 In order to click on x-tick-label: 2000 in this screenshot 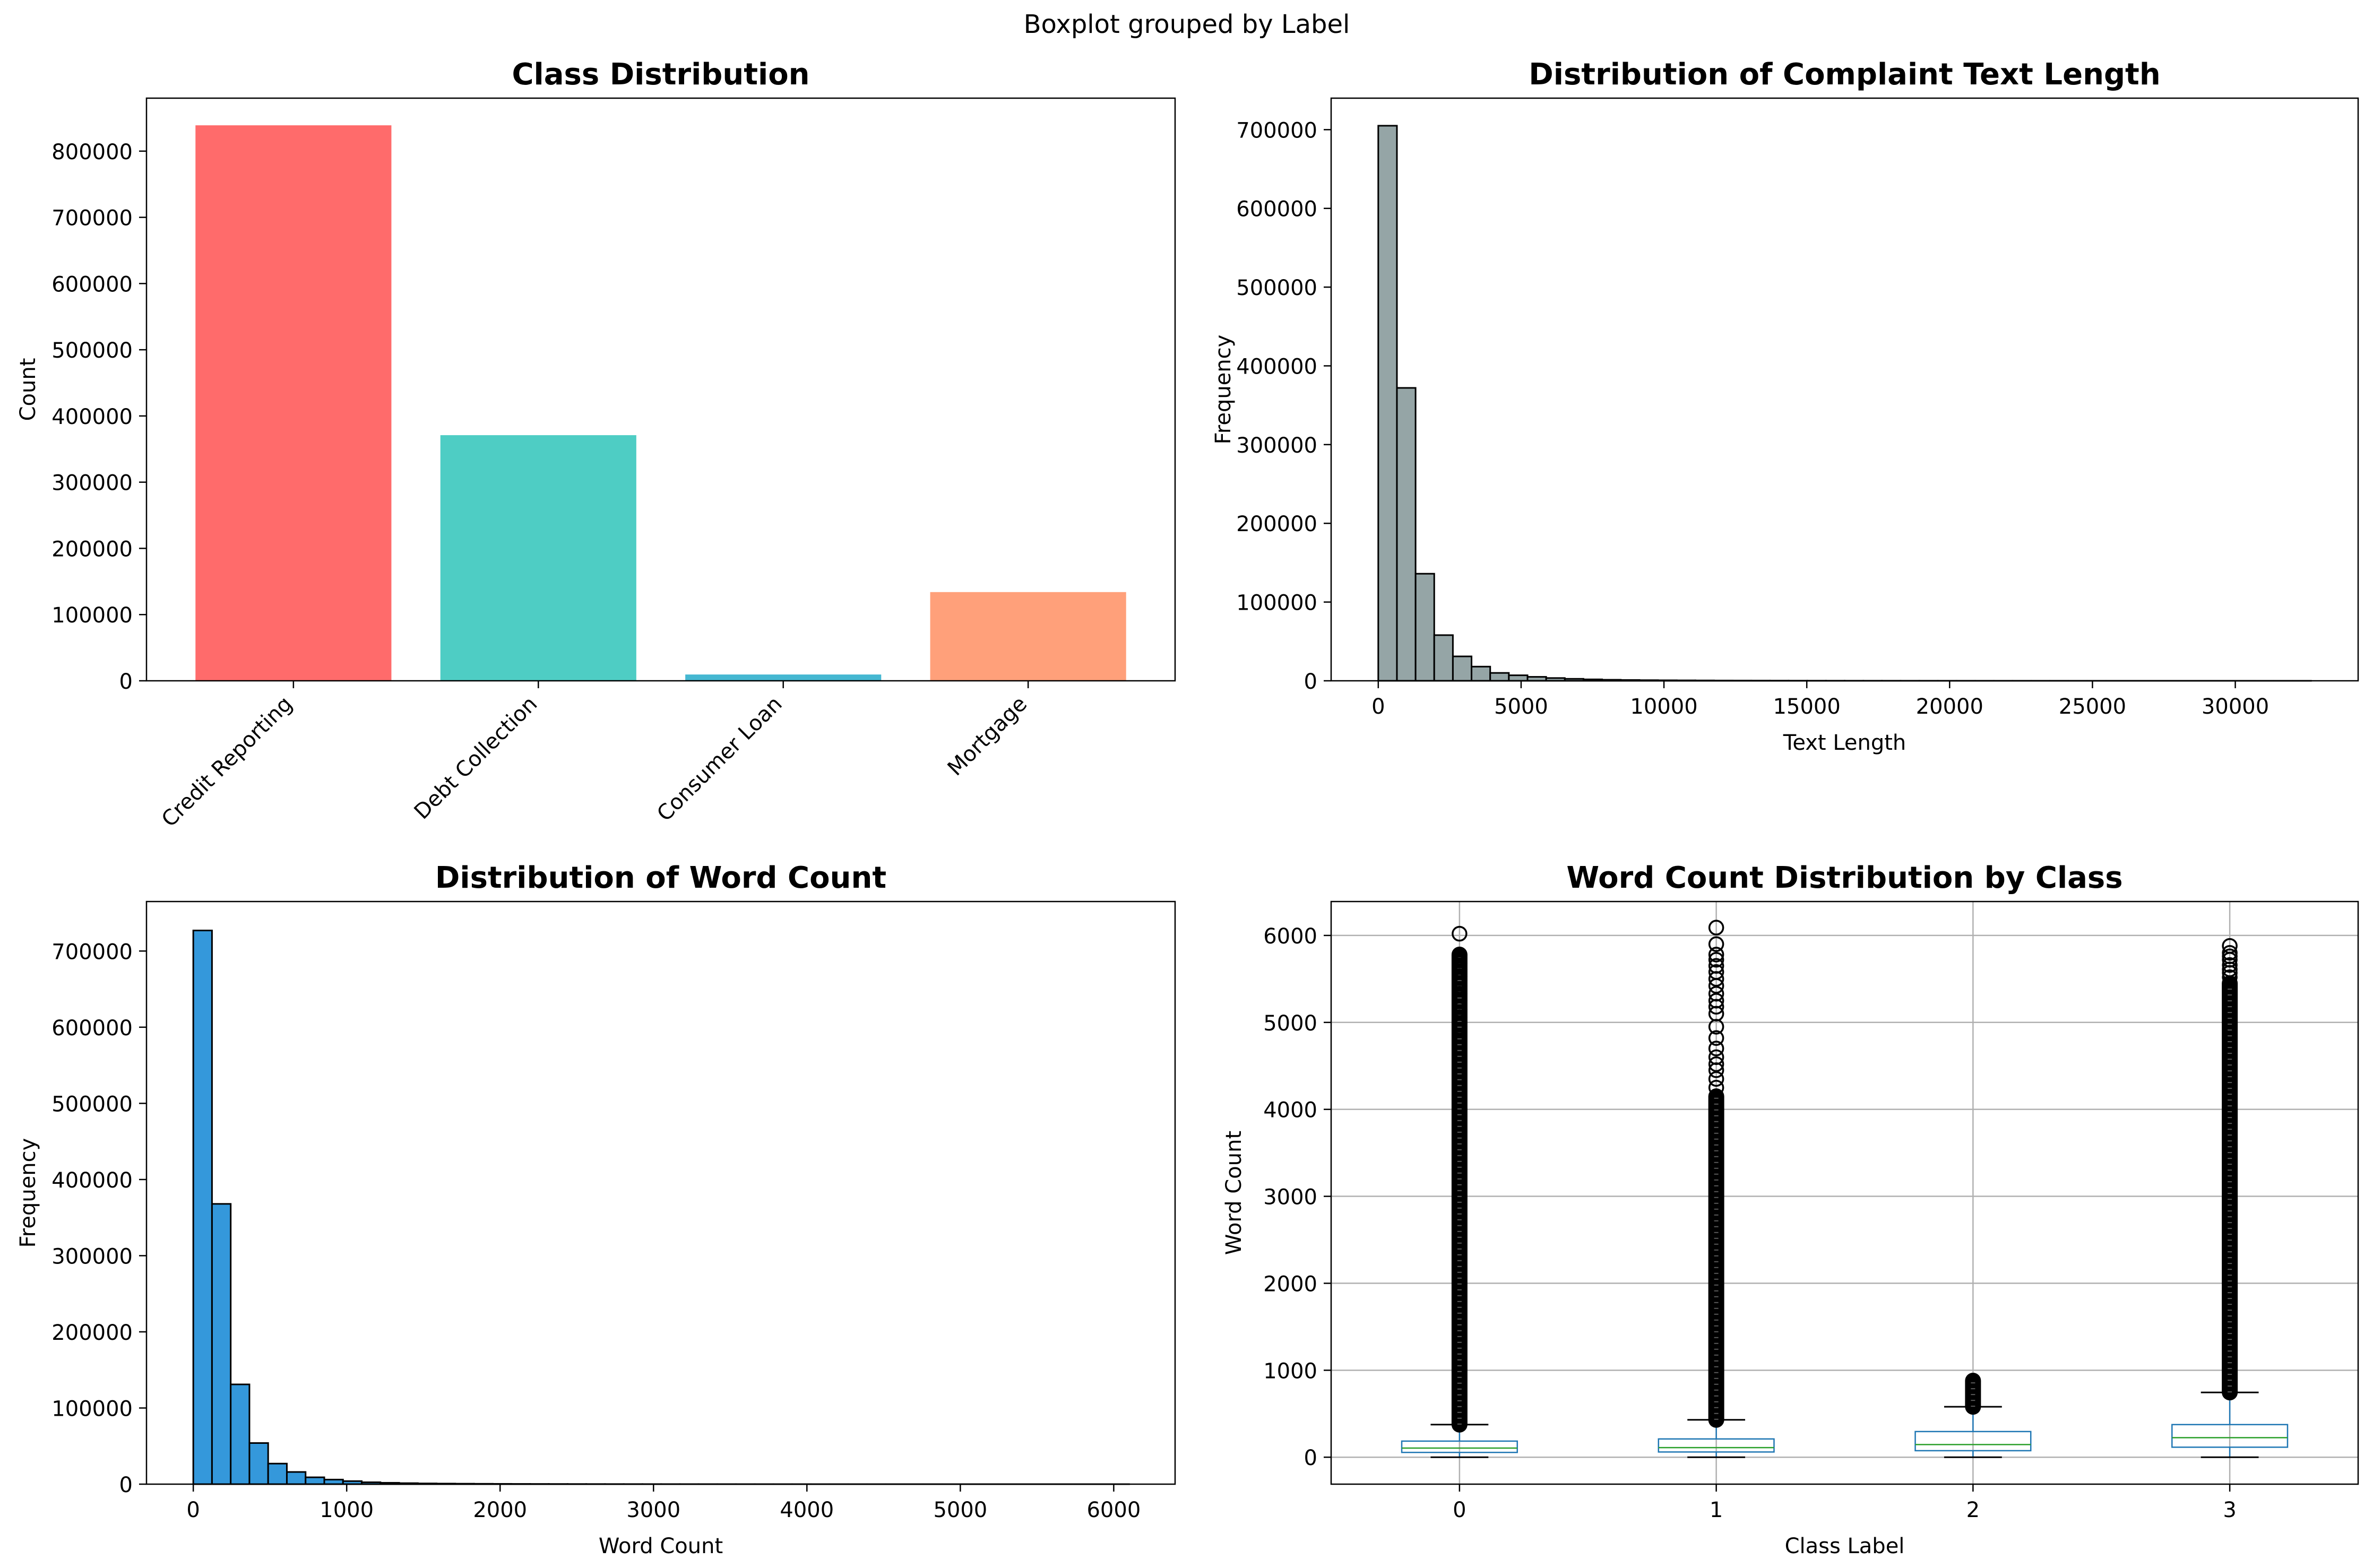, I will do `click(500, 1510)`.